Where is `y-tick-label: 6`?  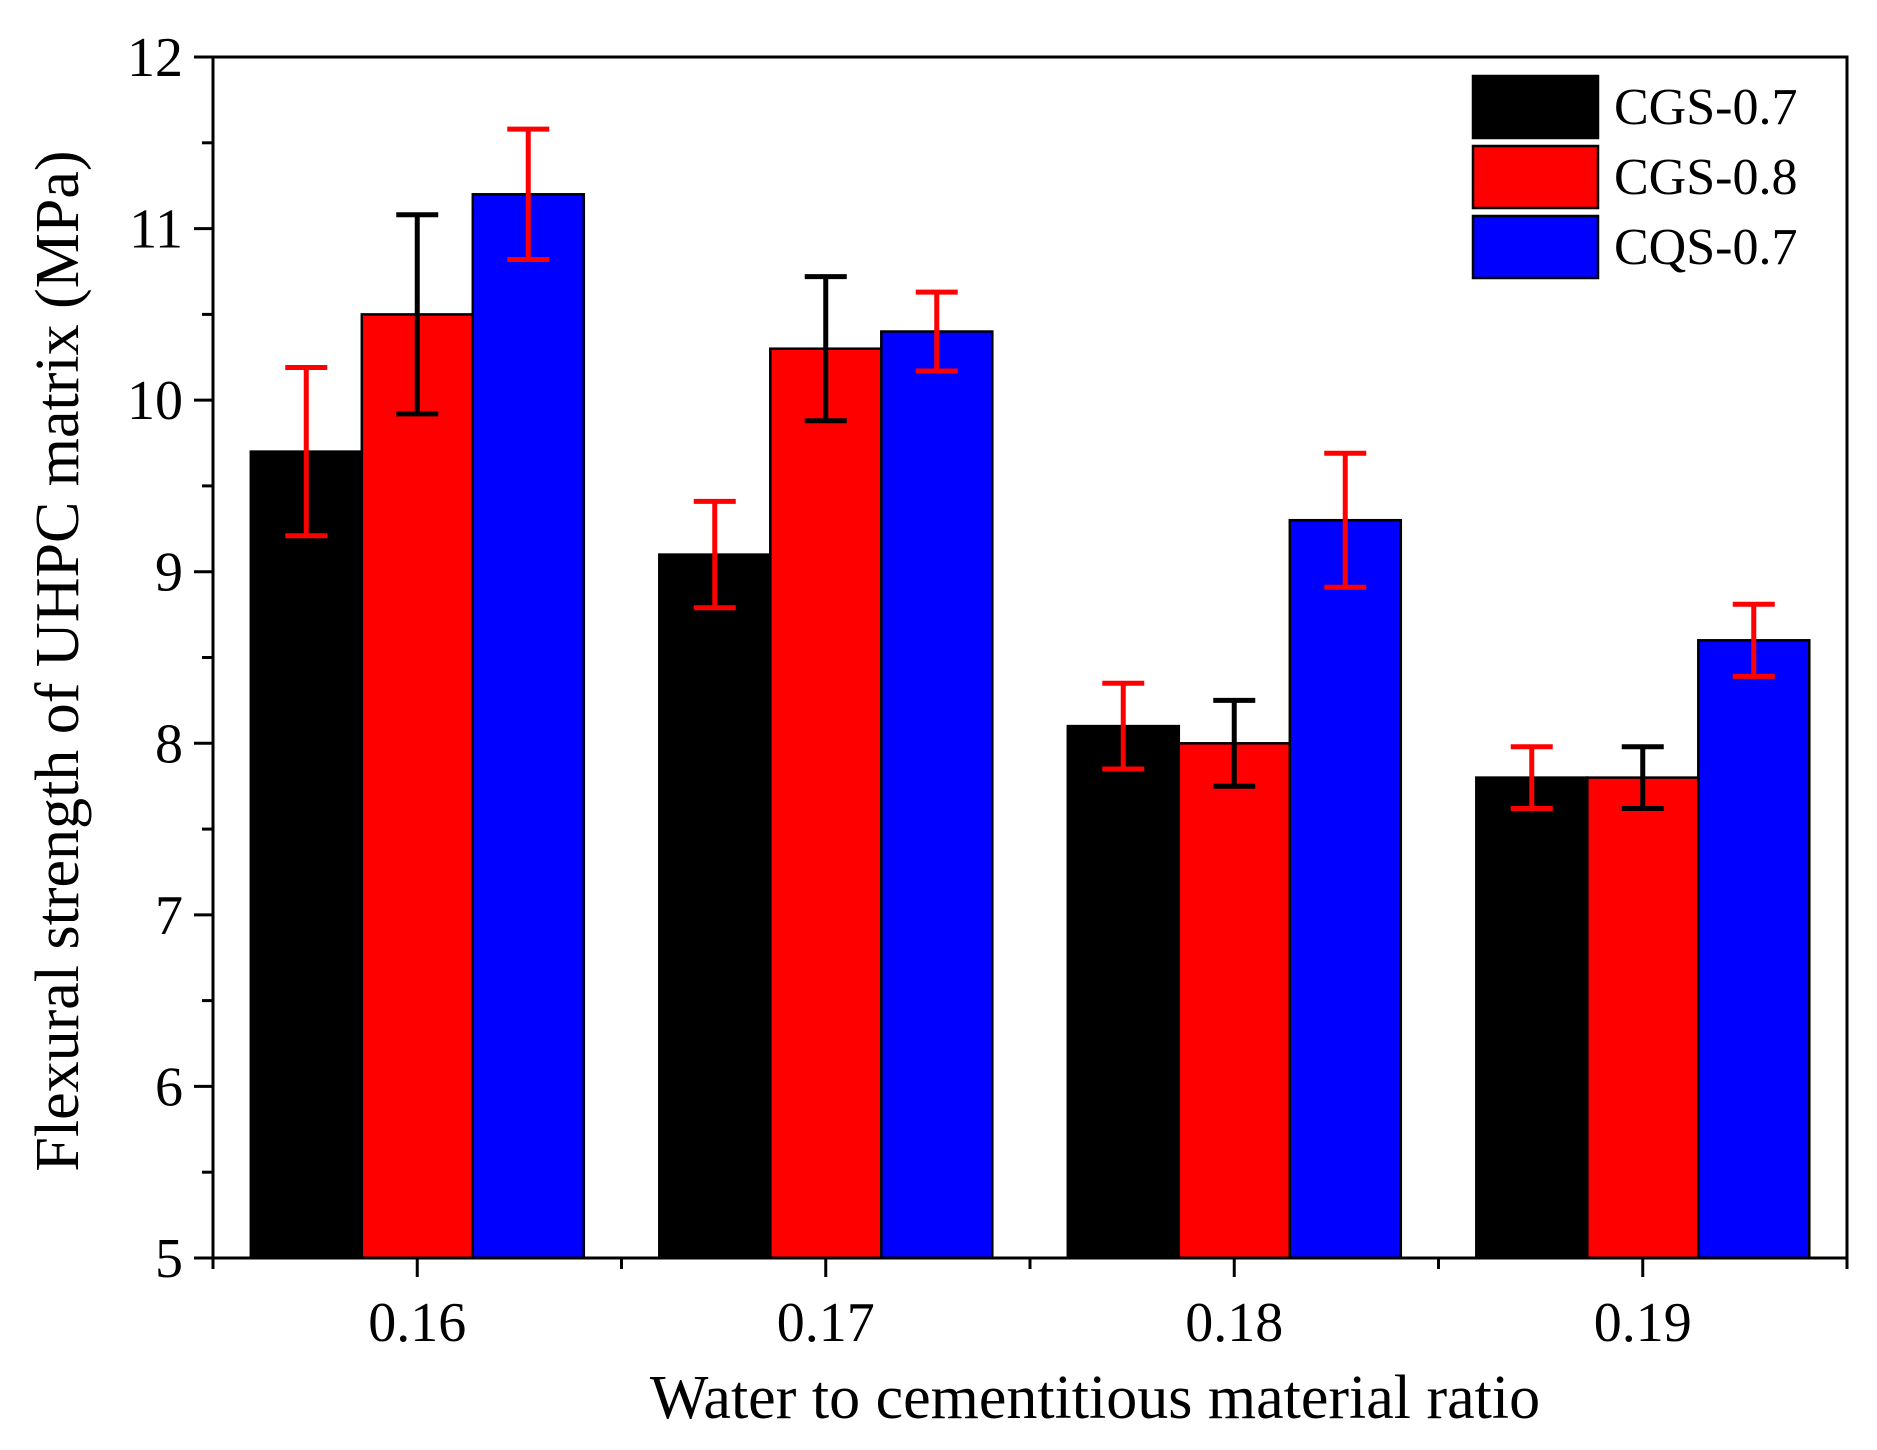 y-tick-label: 6 is located at coordinates (169, 1087).